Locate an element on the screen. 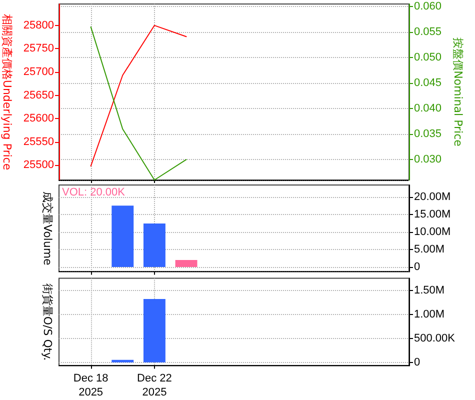 The height and width of the screenshot is (400, 475). y-tick-label: 1.50M is located at coordinates (429, 290).